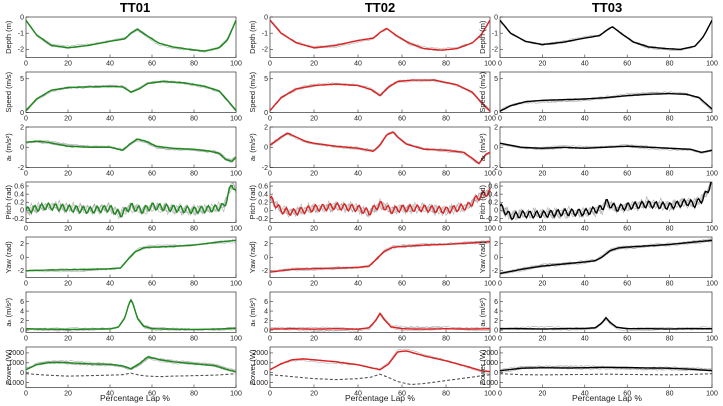 Image resolution: width=723 pixels, height=406 pixels. What do you see at coordinates (371, 7) in the screenshot?
I see `column-titles: TT01 TT02 TT03` at bounding box center [371, 7].